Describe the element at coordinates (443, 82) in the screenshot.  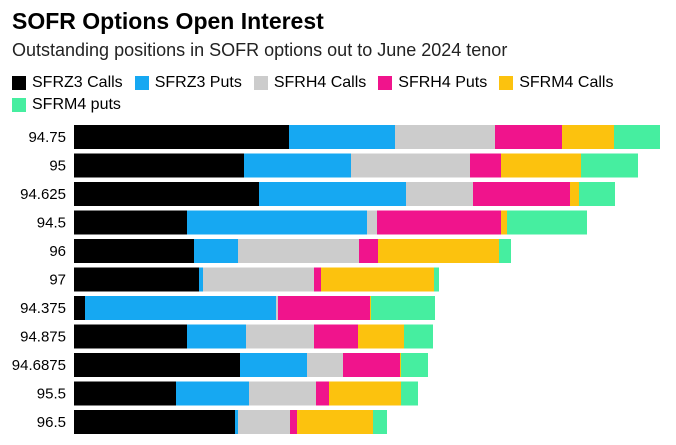
I see `legend-label: SFRH4 Puts` at that location.